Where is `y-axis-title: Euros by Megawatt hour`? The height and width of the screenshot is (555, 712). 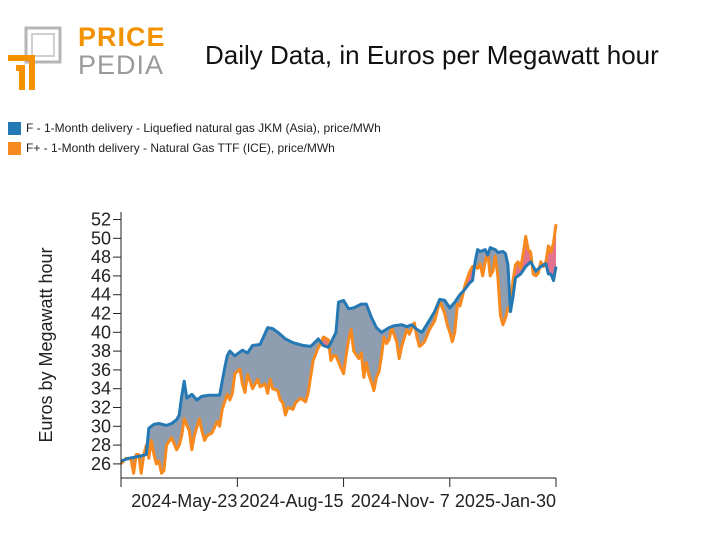 y-axis-title: Euros by Megawatt hour is located at coordinates (46, 344).